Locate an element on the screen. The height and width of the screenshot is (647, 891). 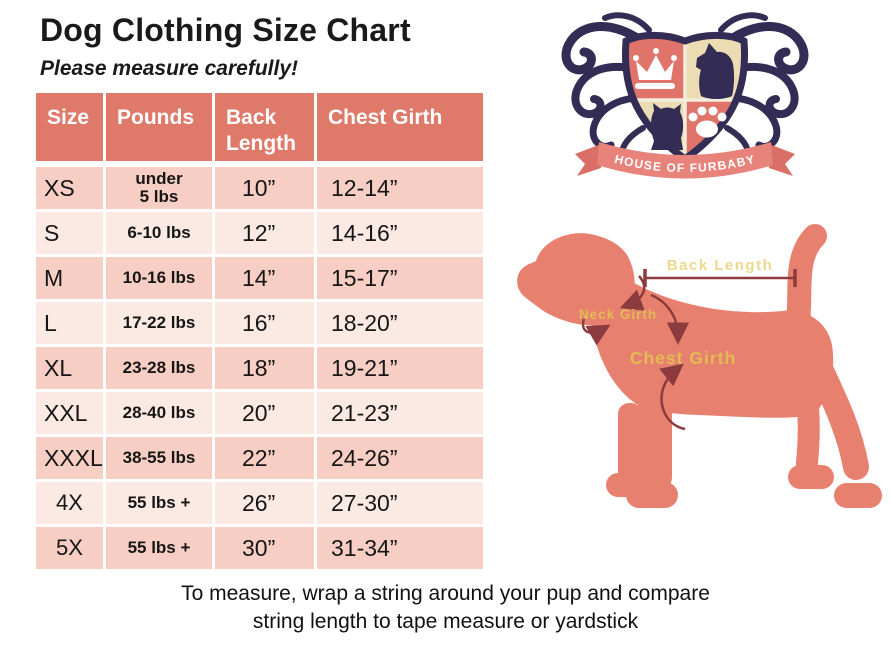
pounds-cell: 17-22 lbs is located at coordinates (160, 324).